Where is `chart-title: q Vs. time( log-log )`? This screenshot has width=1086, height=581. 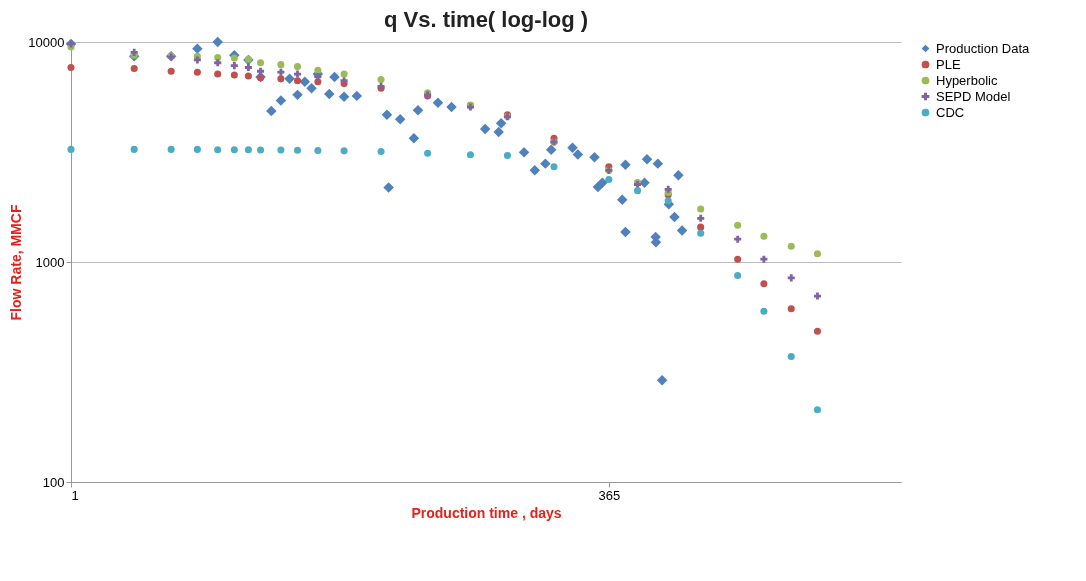
chart-title: q Vs. time( log-log ) is located at coordinates (486, 19).